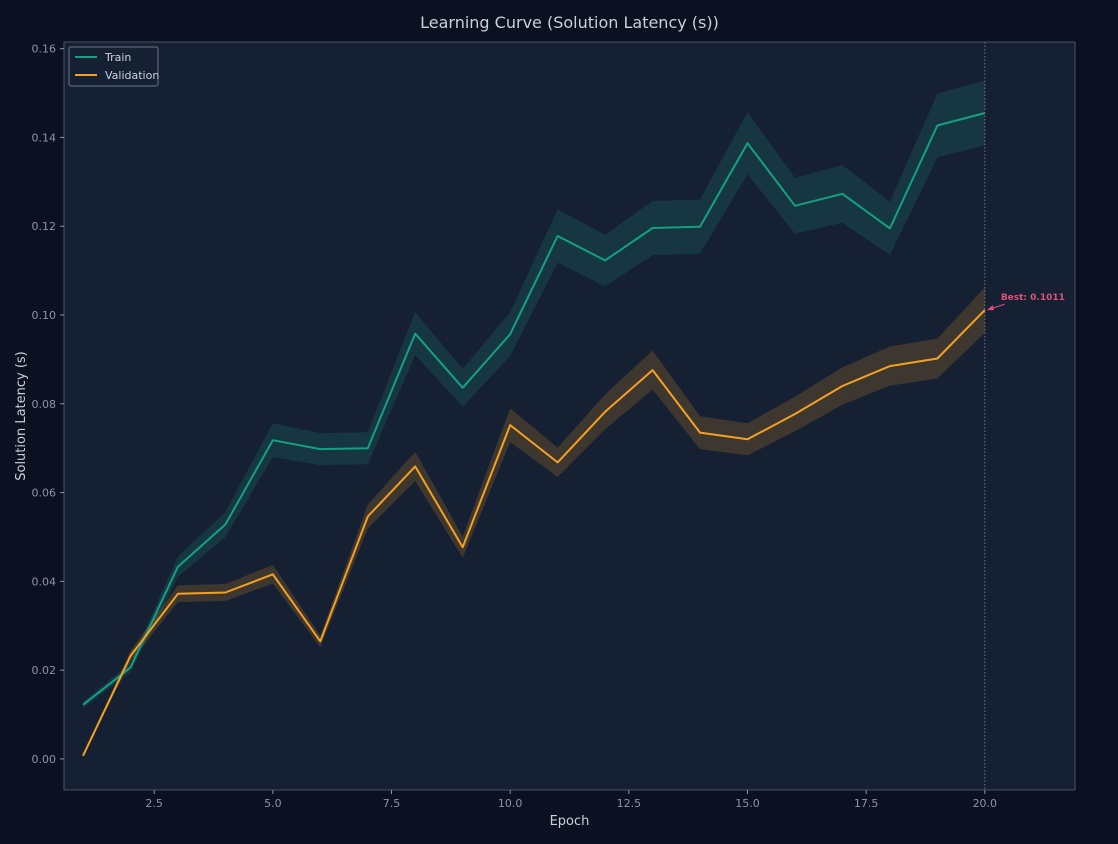  Describe the element at coordinates (44, 315) in the screenshot. I see `y-tick-label: 0.10` at that location.